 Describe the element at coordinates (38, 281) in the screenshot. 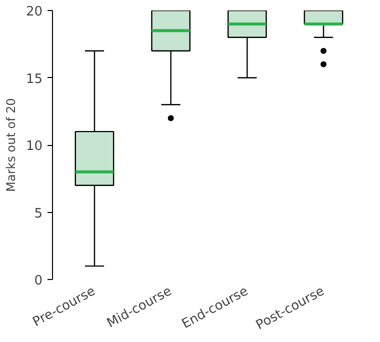

I see `y-tick-label: 0` at that location.